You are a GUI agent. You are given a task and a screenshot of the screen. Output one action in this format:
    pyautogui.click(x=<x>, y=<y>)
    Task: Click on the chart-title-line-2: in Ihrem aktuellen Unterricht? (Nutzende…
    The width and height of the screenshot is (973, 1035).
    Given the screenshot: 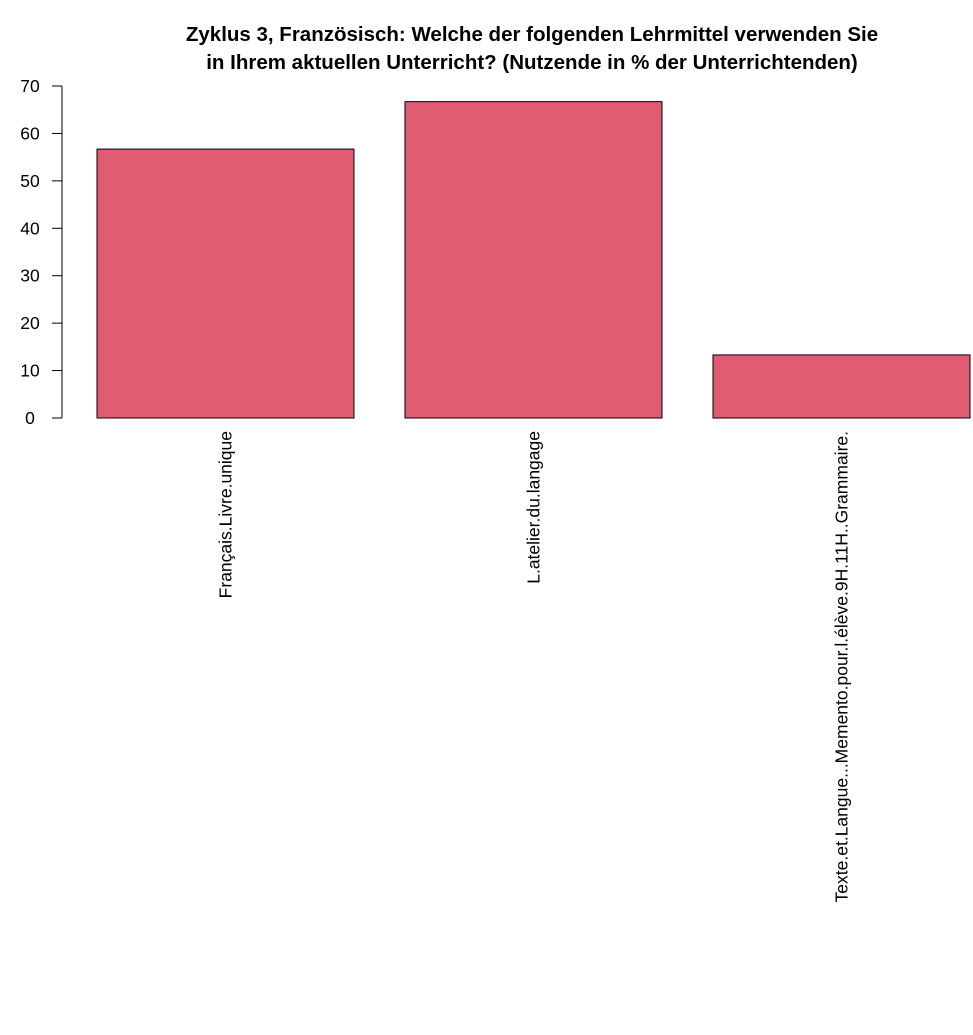 What is the action you would take?
    pyautogui.click(x=532, y=62)
    